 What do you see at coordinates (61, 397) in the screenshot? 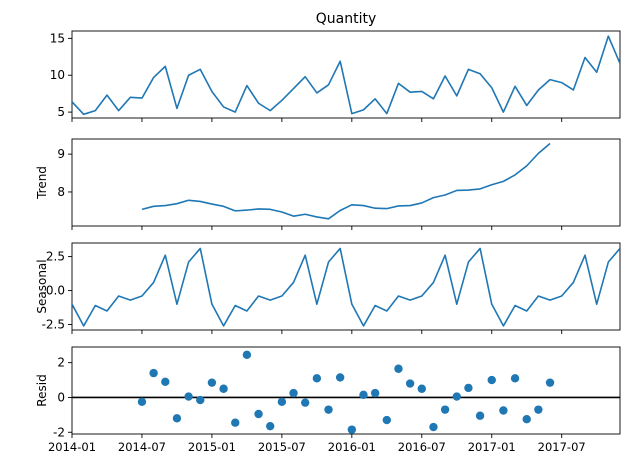
I see `y-tick-label: 0` at bounding box center [61, 397].